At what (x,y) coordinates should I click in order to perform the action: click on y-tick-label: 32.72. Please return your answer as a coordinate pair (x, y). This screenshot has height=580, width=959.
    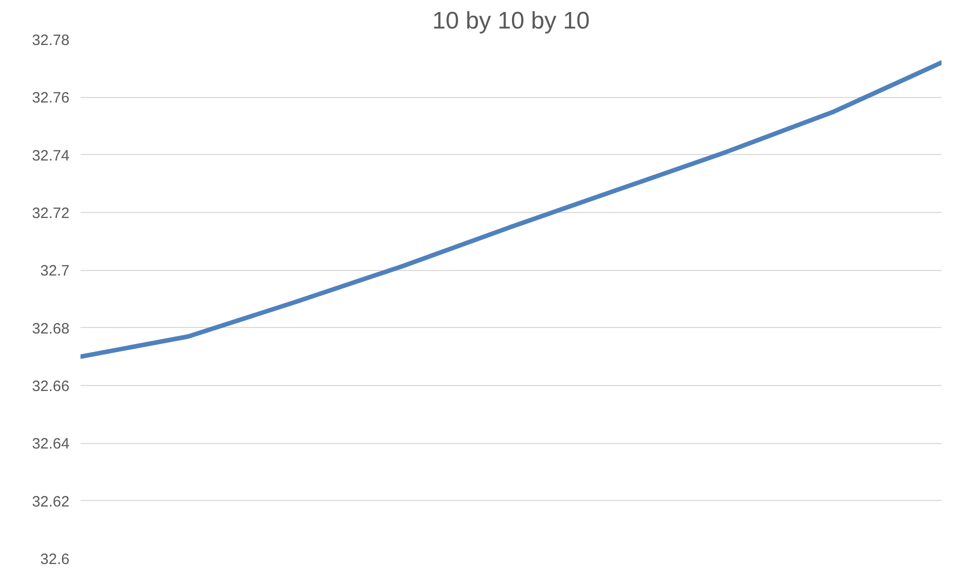
    Looking at the image, I should click on (51, 213).